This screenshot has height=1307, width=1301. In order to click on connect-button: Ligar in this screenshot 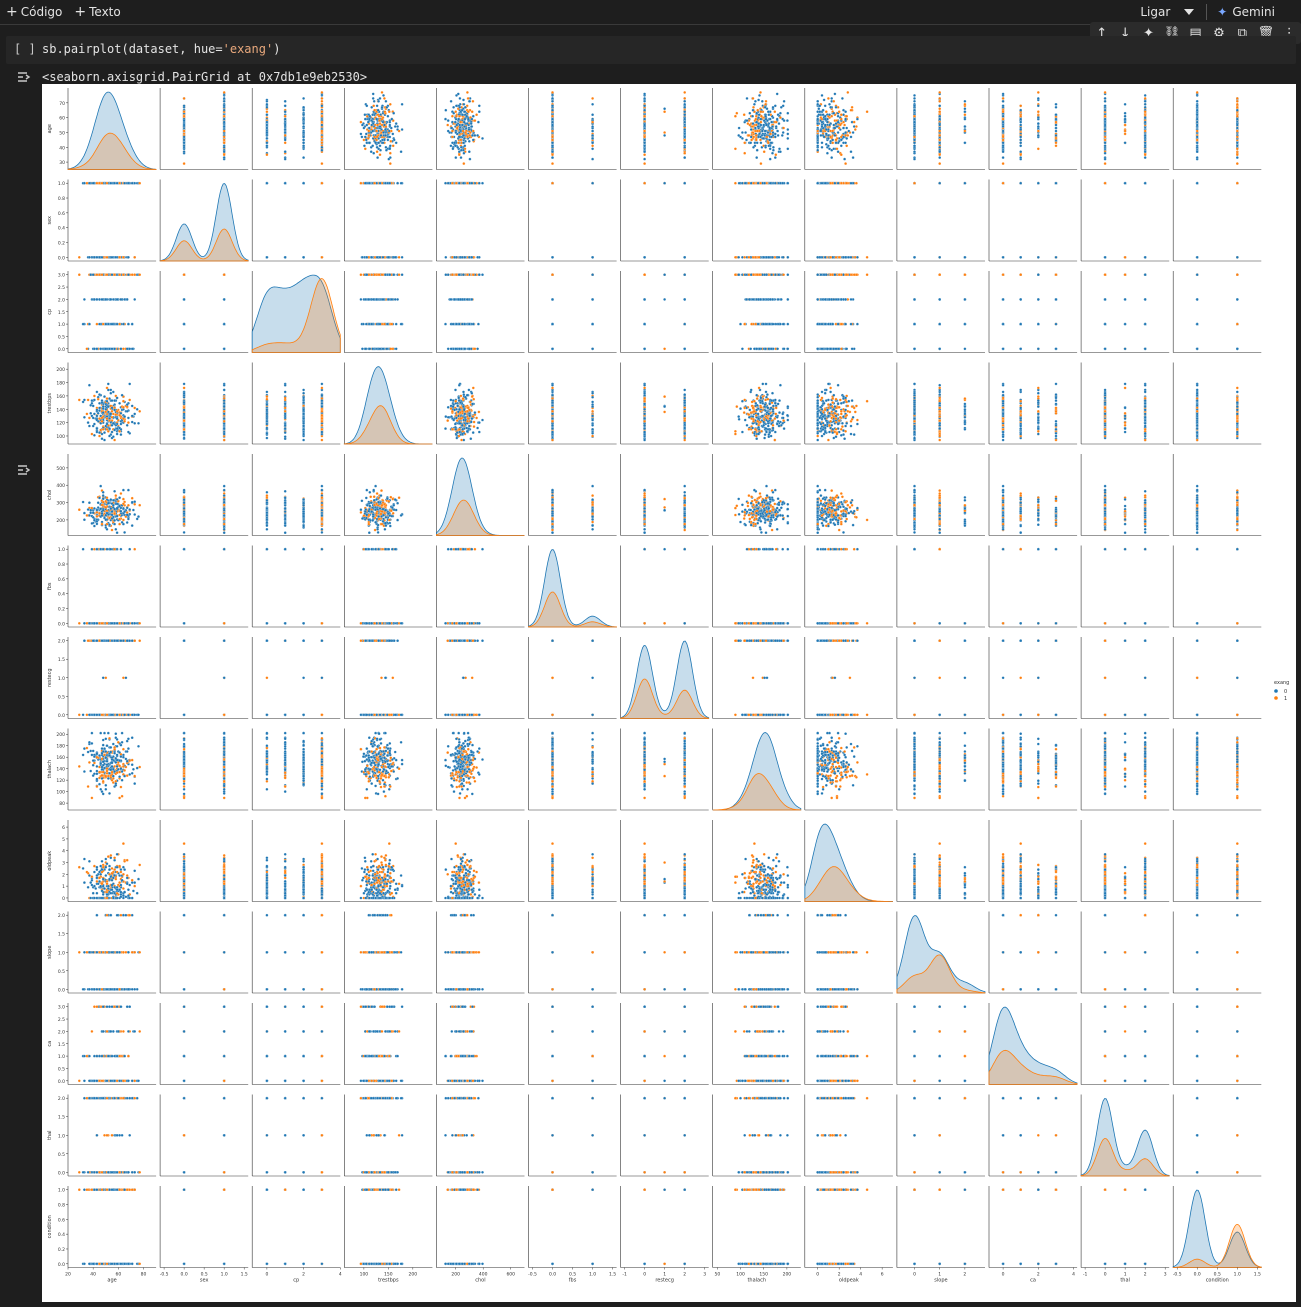, I will do `click(1155, 12)`.